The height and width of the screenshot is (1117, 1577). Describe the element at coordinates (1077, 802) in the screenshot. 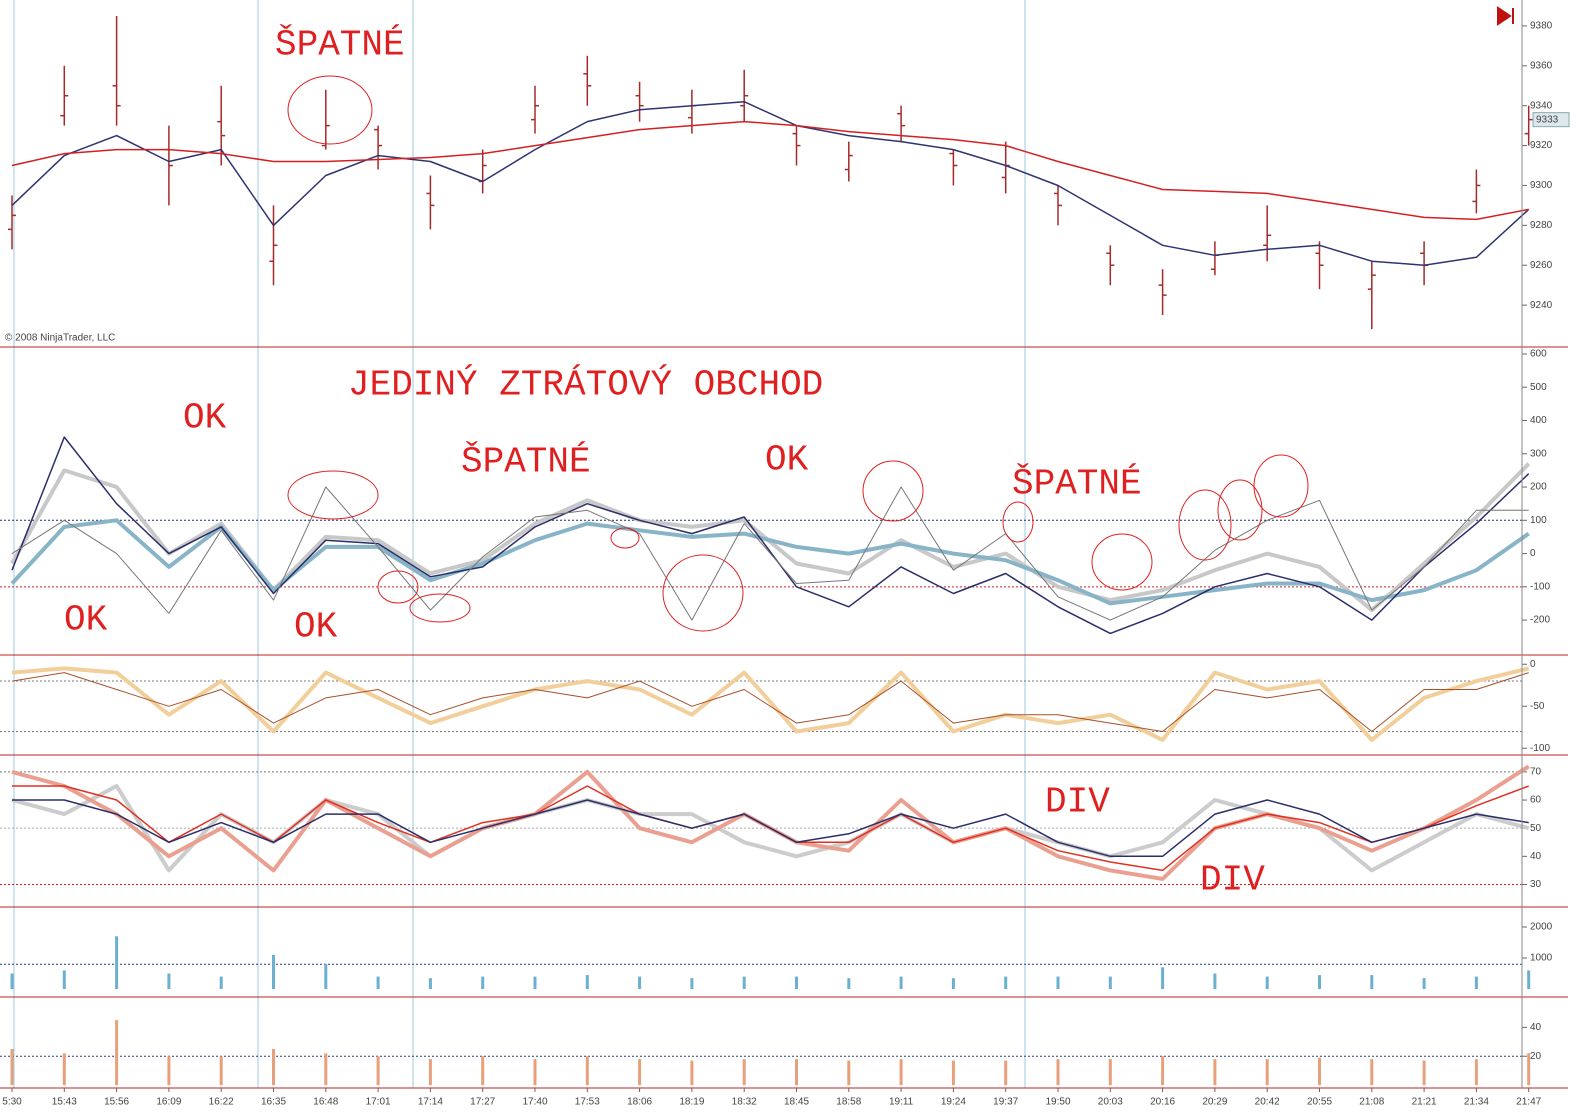

I see `annotation: DIV` at that location.